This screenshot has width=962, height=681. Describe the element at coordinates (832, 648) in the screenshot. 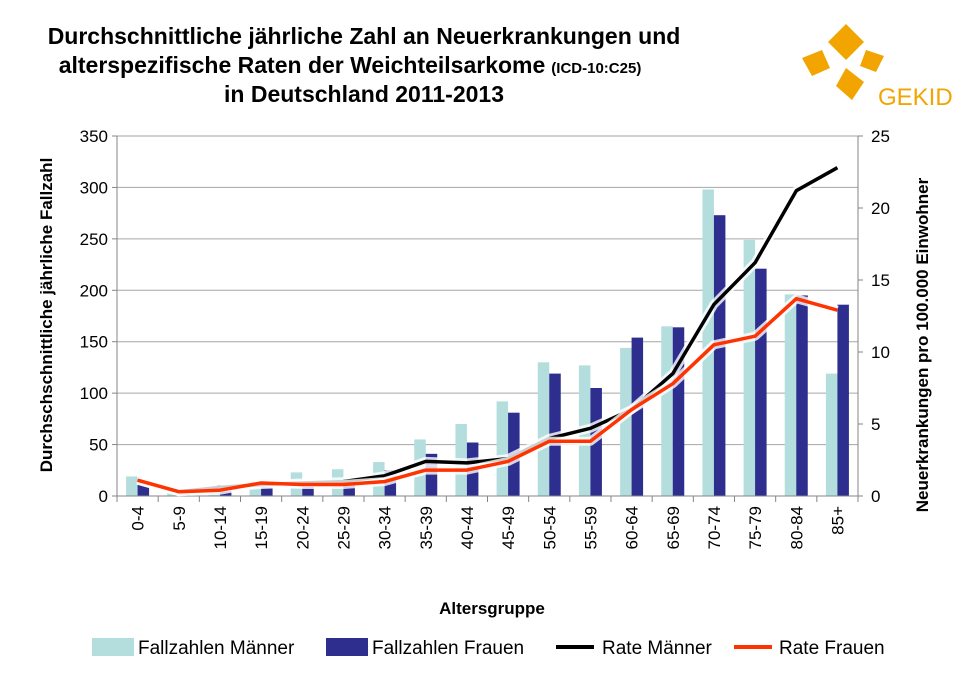

I see `legend-label-rate-frauen: Rate Frauen` at that location.